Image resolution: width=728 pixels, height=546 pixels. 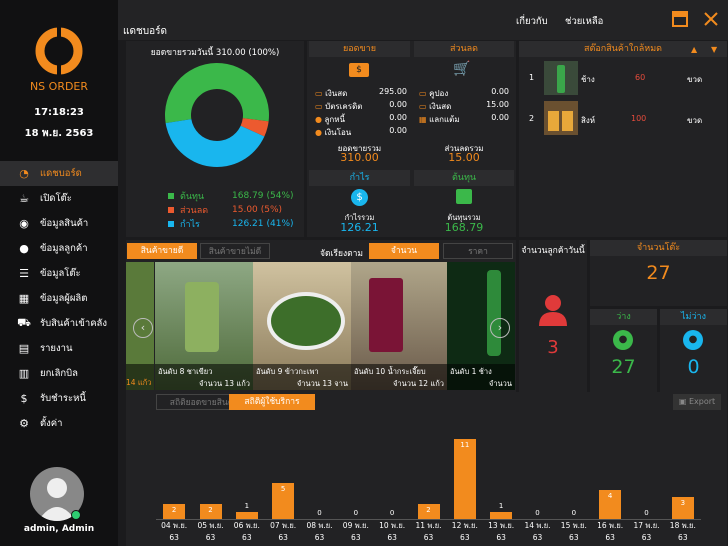 What do you see at coordinates (59, 373) in the screenshot?
I see `sidebar-item-cancel-bill: ▥ ยกเลิกบิล` at bounding box center [59, 373].